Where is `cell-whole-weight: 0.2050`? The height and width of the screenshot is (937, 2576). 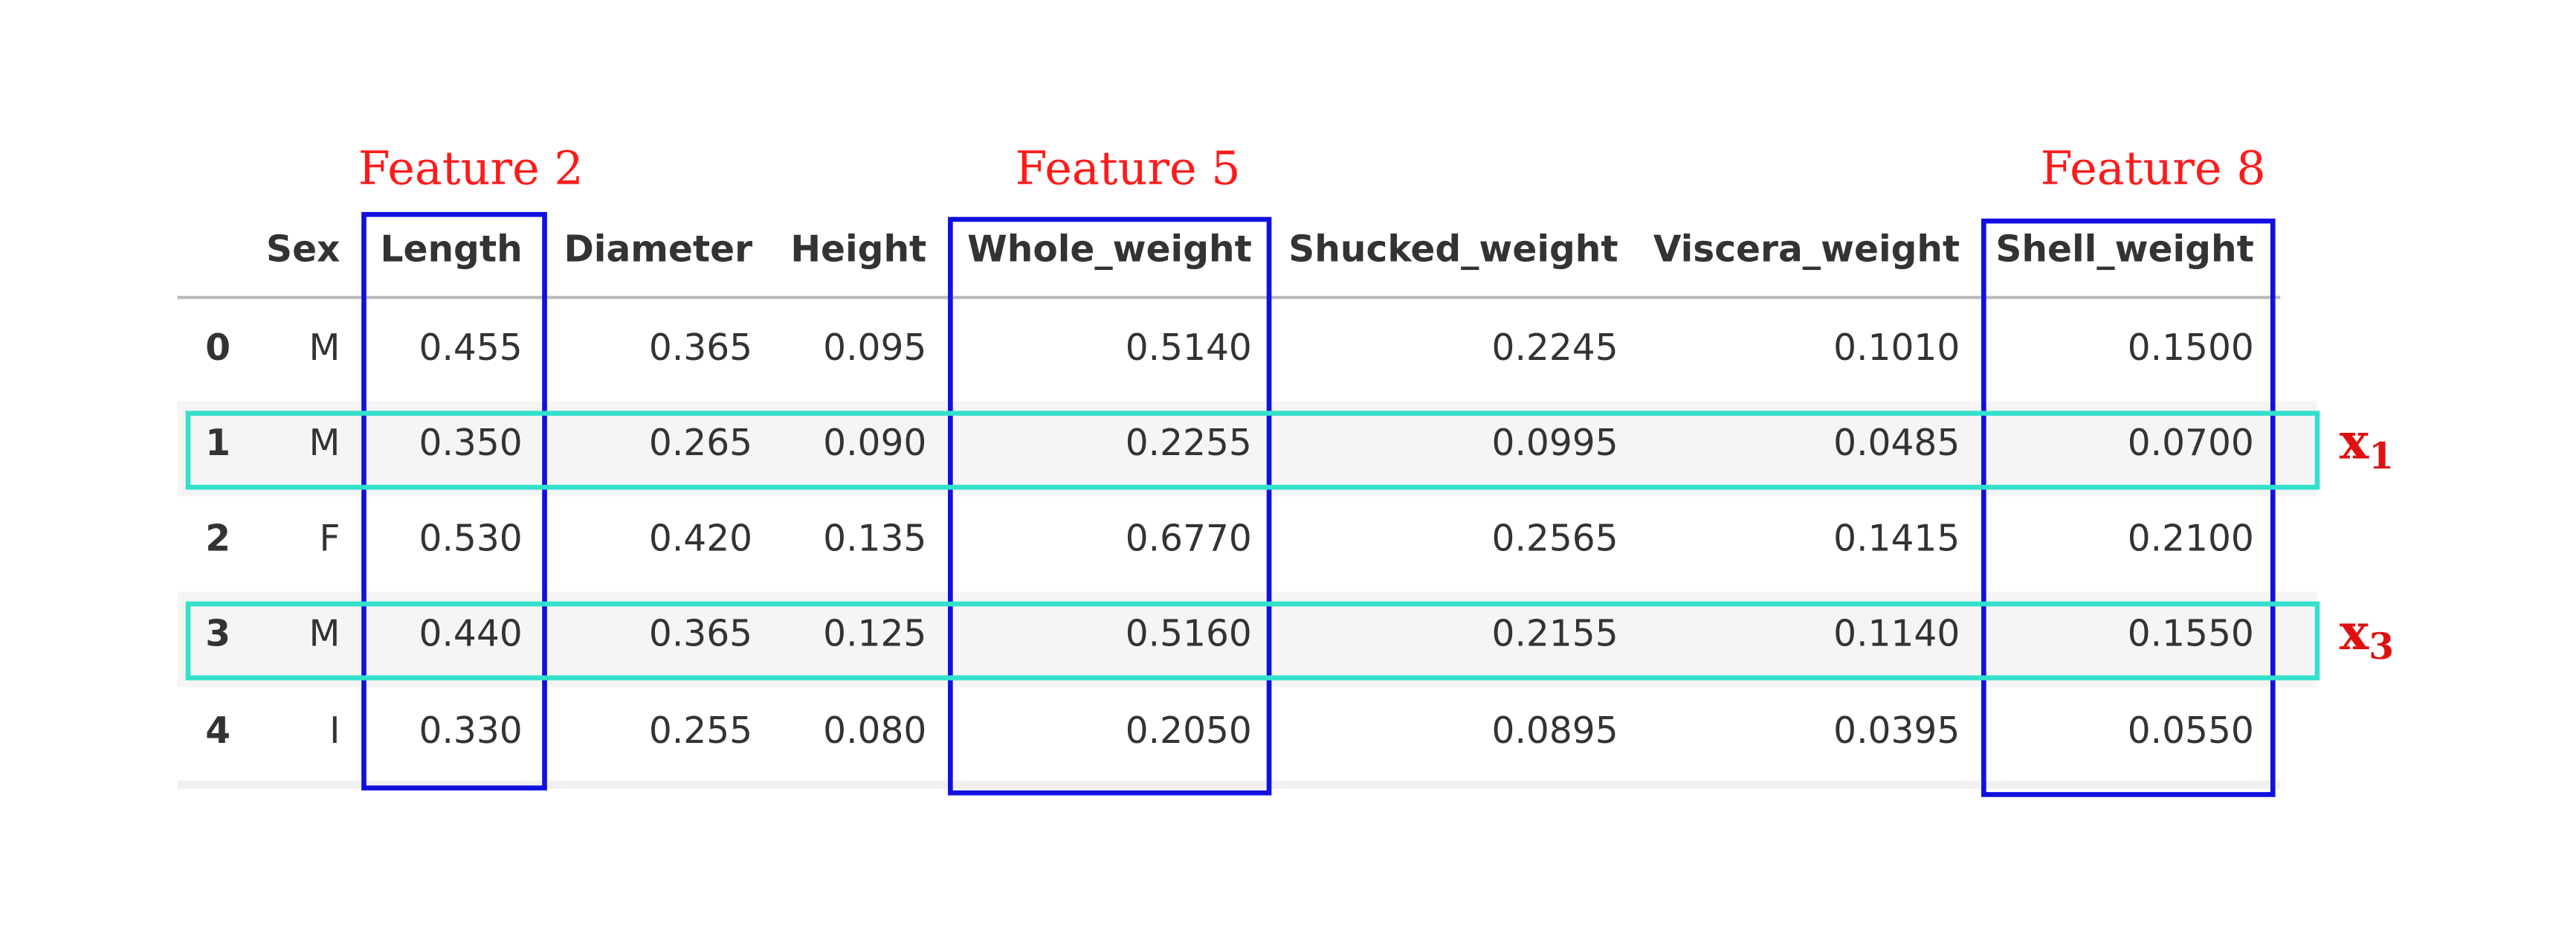 cell-whole-weight: 0.2050 is located at coordinates (1188, 732).